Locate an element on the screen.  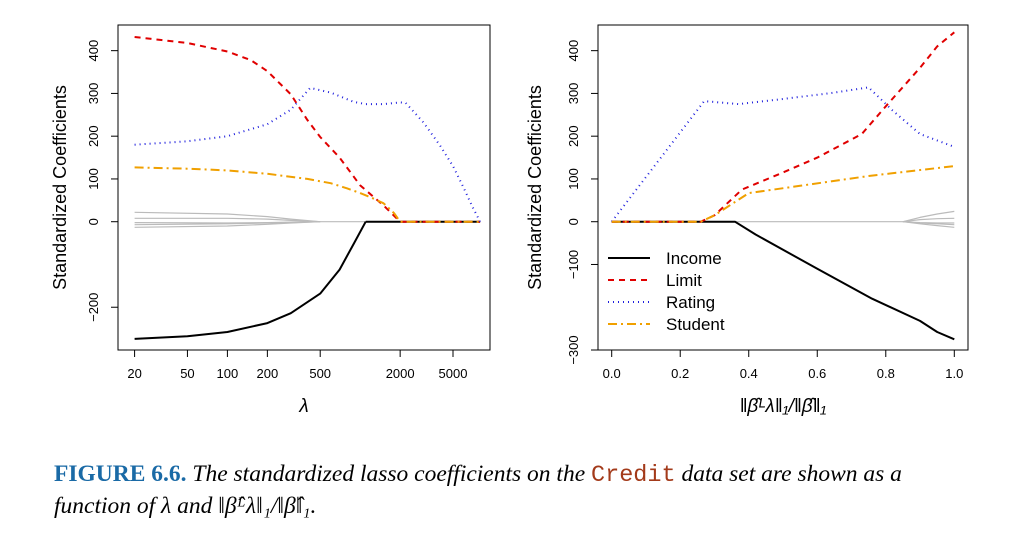
x-axis-title: ‖β̂ᴸλ‖₁/‖β̂‖₁ is located at coordinates (783, 406).